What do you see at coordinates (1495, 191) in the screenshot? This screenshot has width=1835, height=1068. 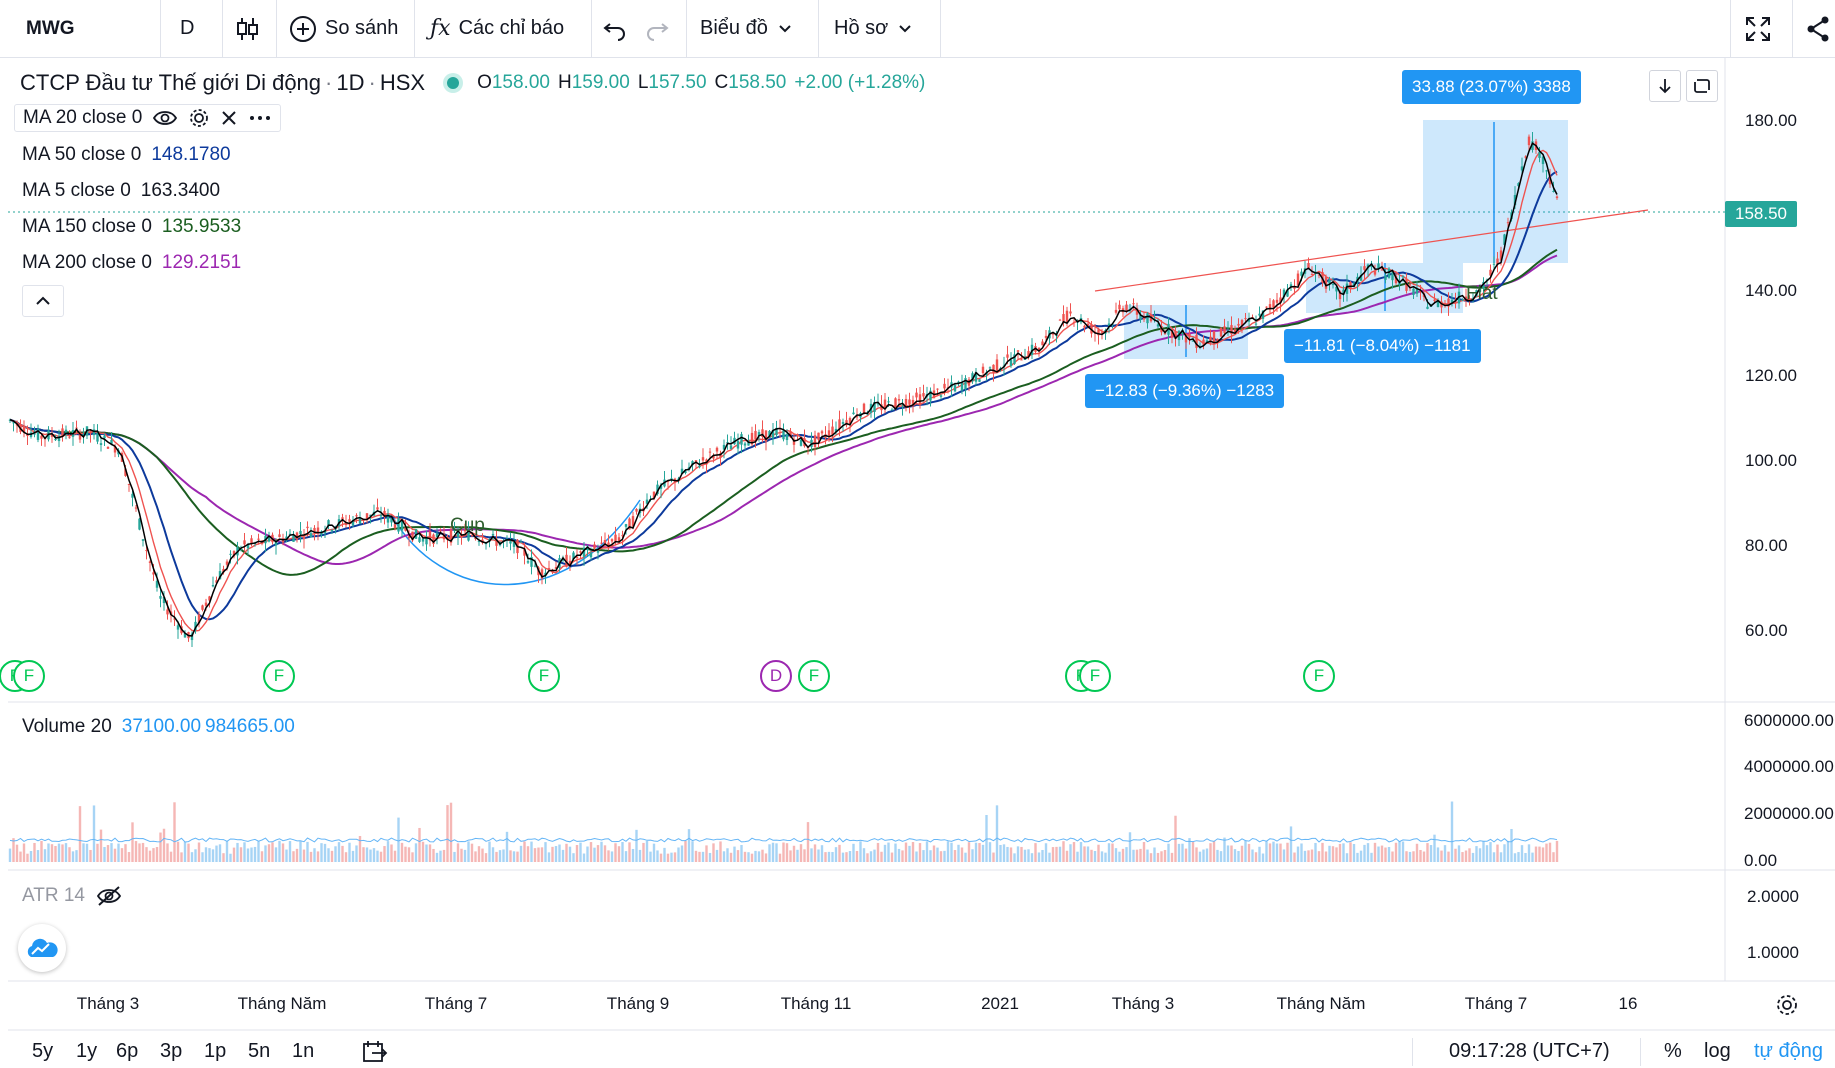 I see `measure-box-top` at bounding box center [1495, 191].